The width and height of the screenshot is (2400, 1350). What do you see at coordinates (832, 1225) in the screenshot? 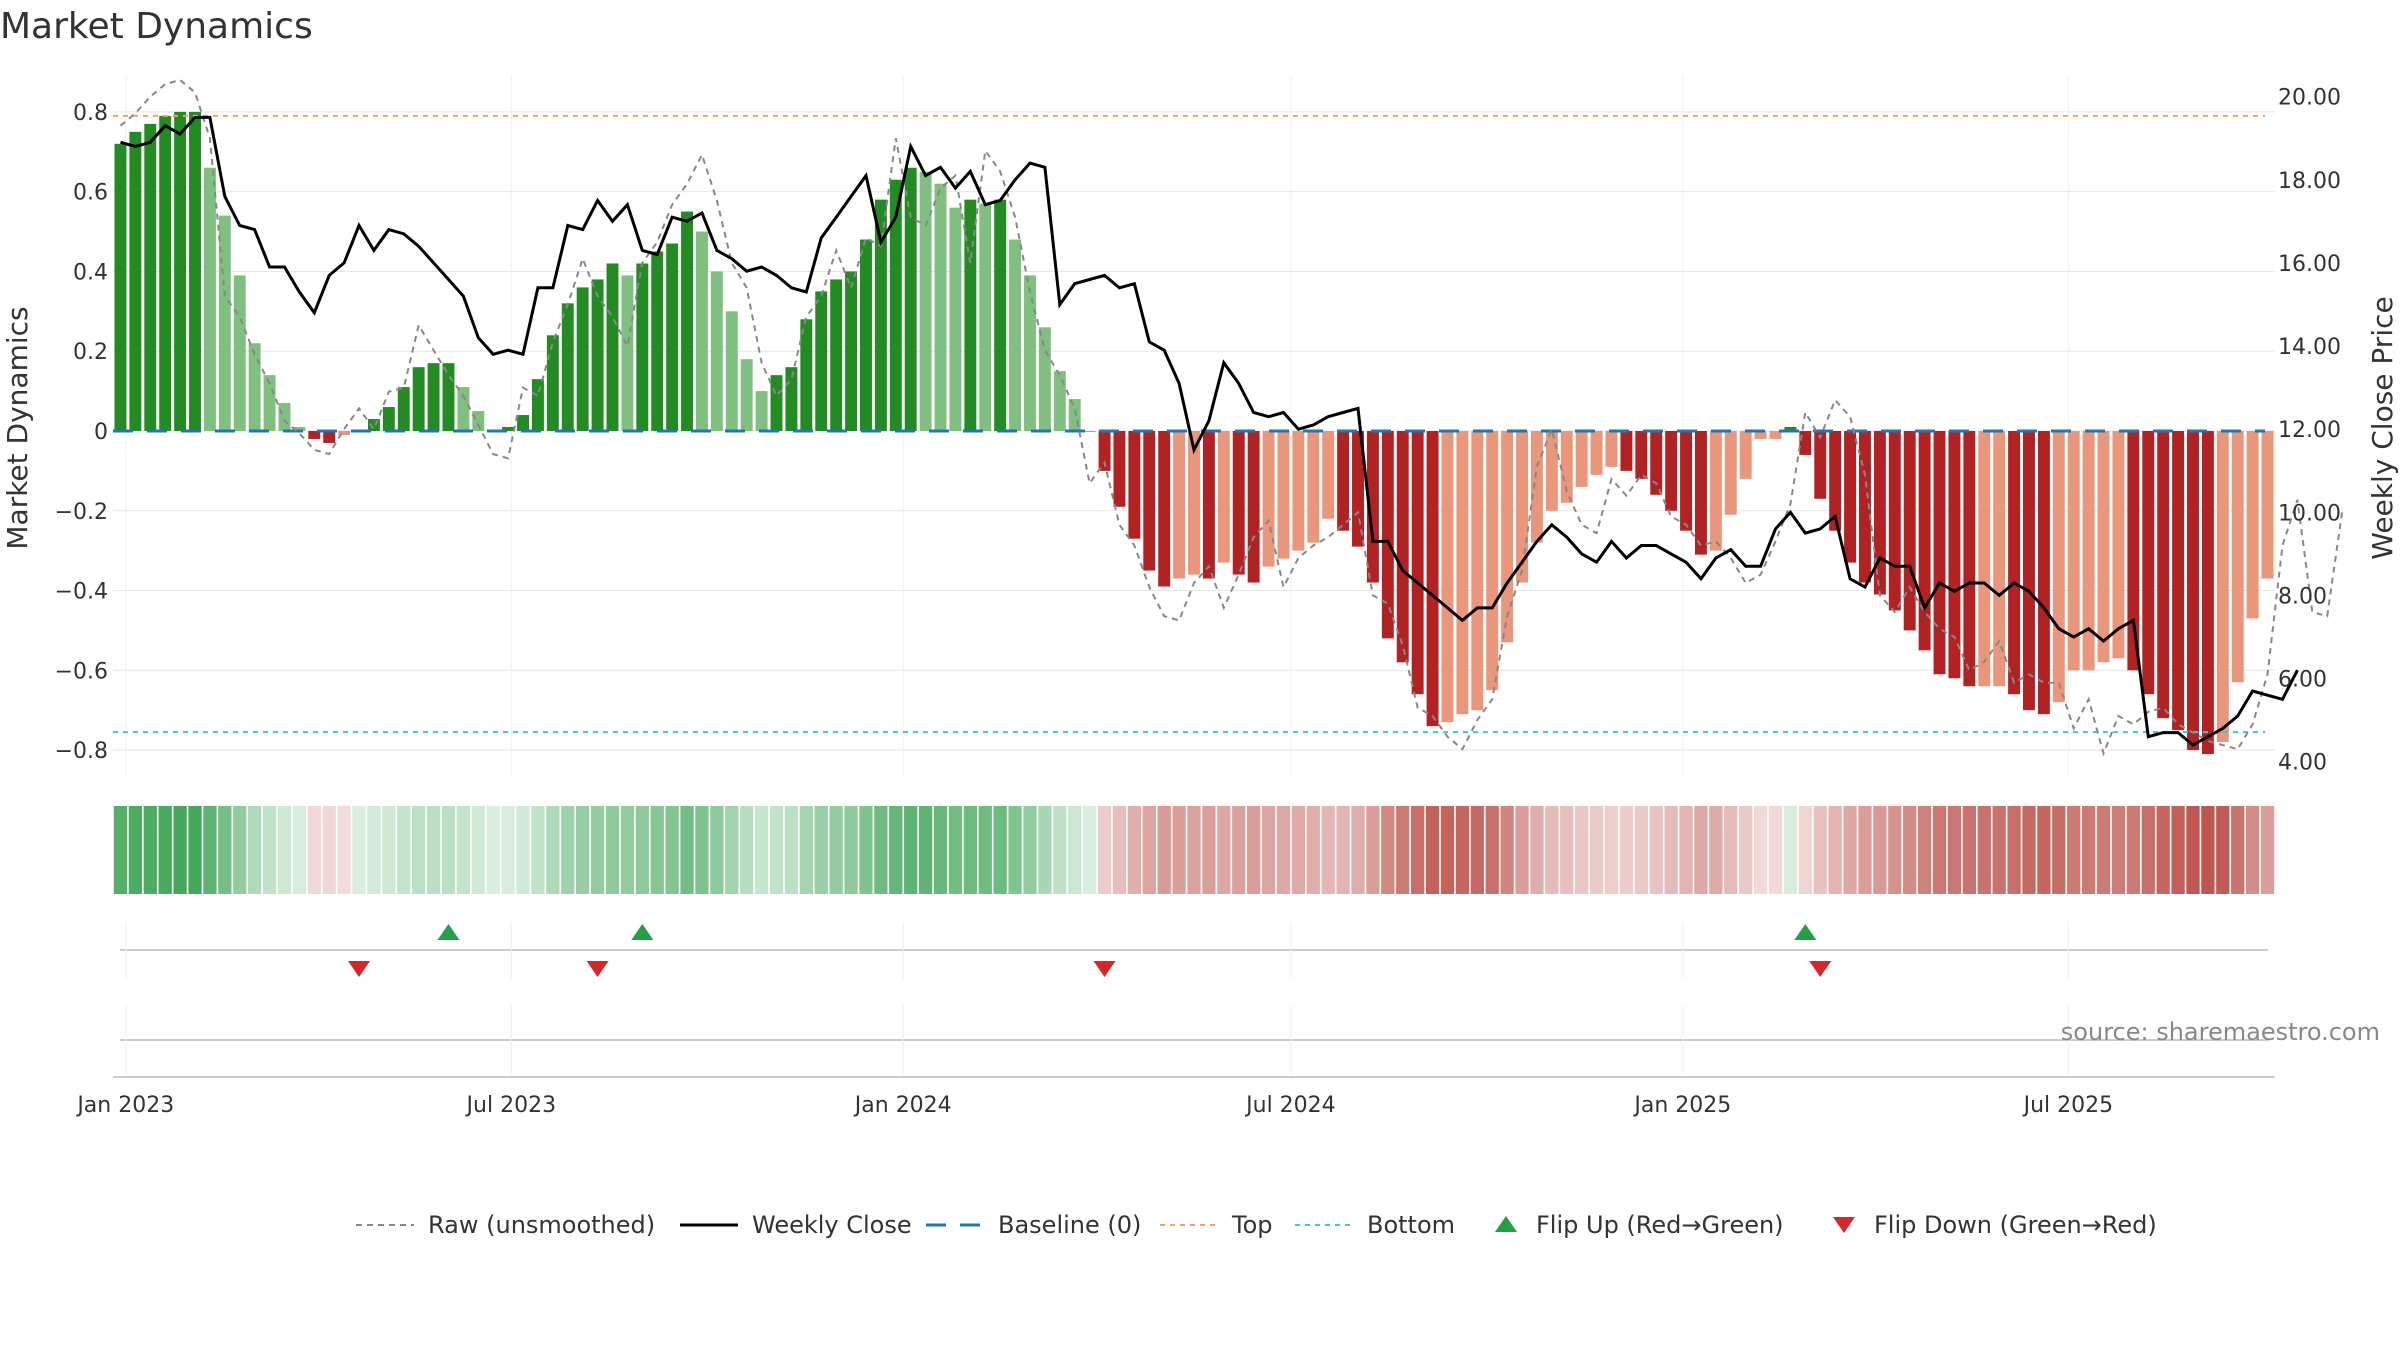
I see `legend-label: Weekly Close` at bounding box center [832, 1225].